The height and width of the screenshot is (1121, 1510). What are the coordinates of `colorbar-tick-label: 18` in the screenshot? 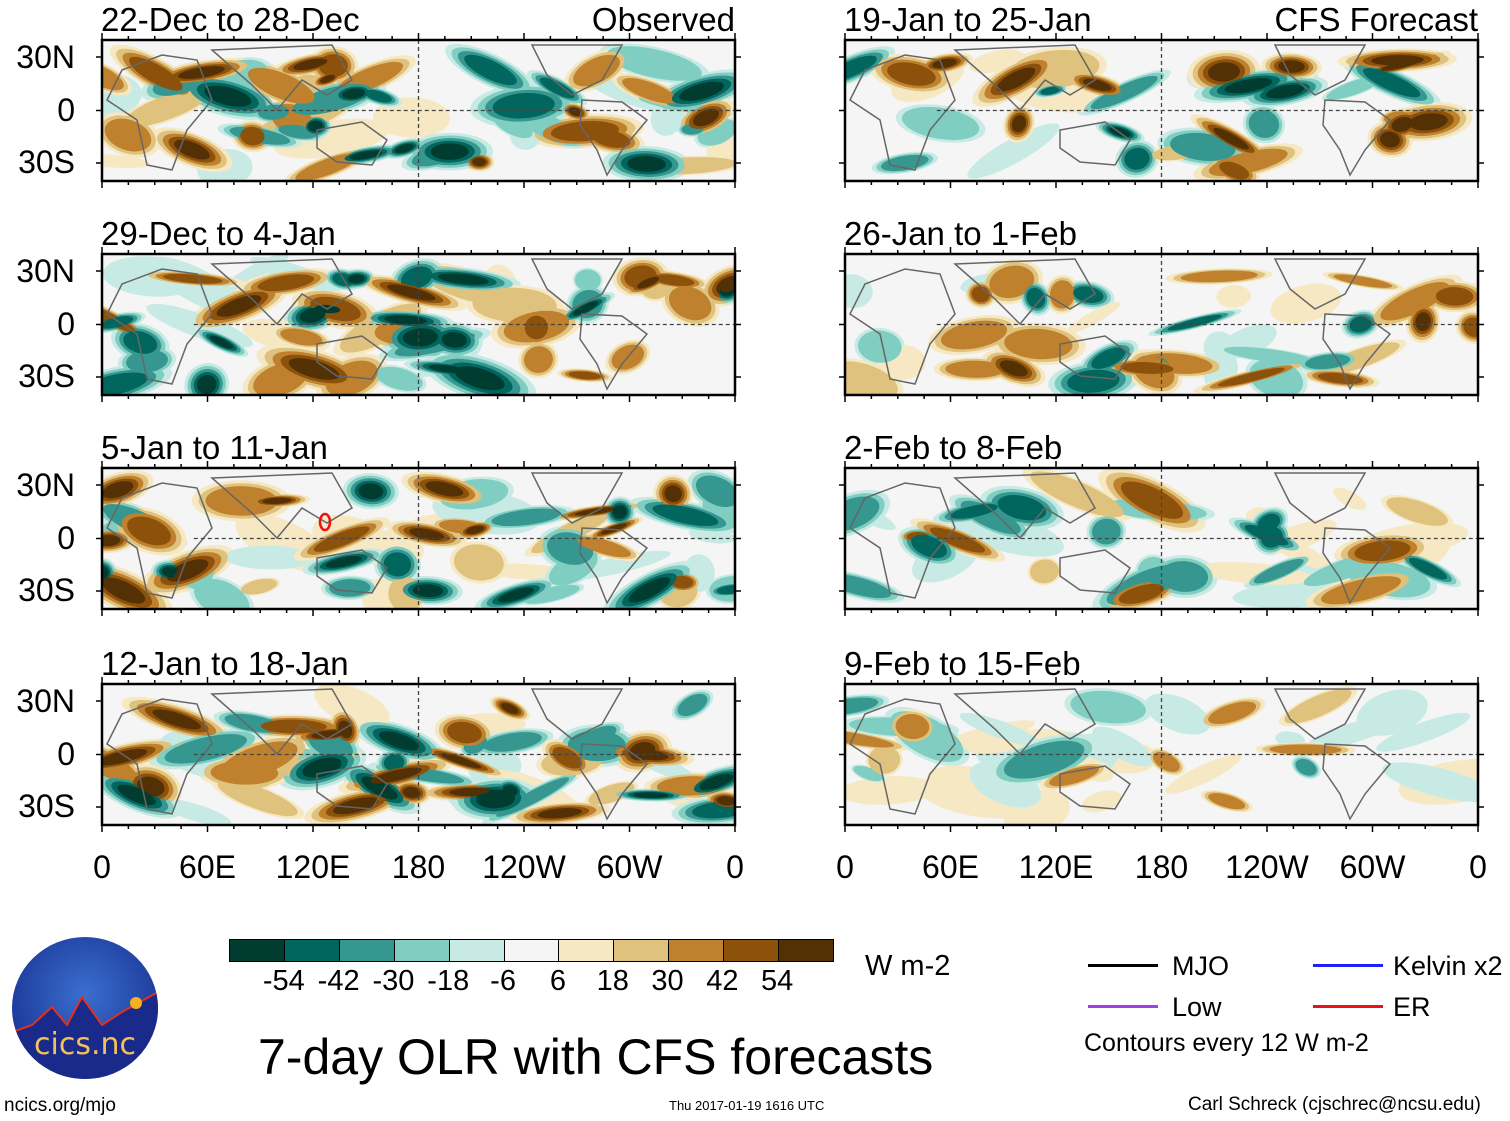 It's located at (612, 981).